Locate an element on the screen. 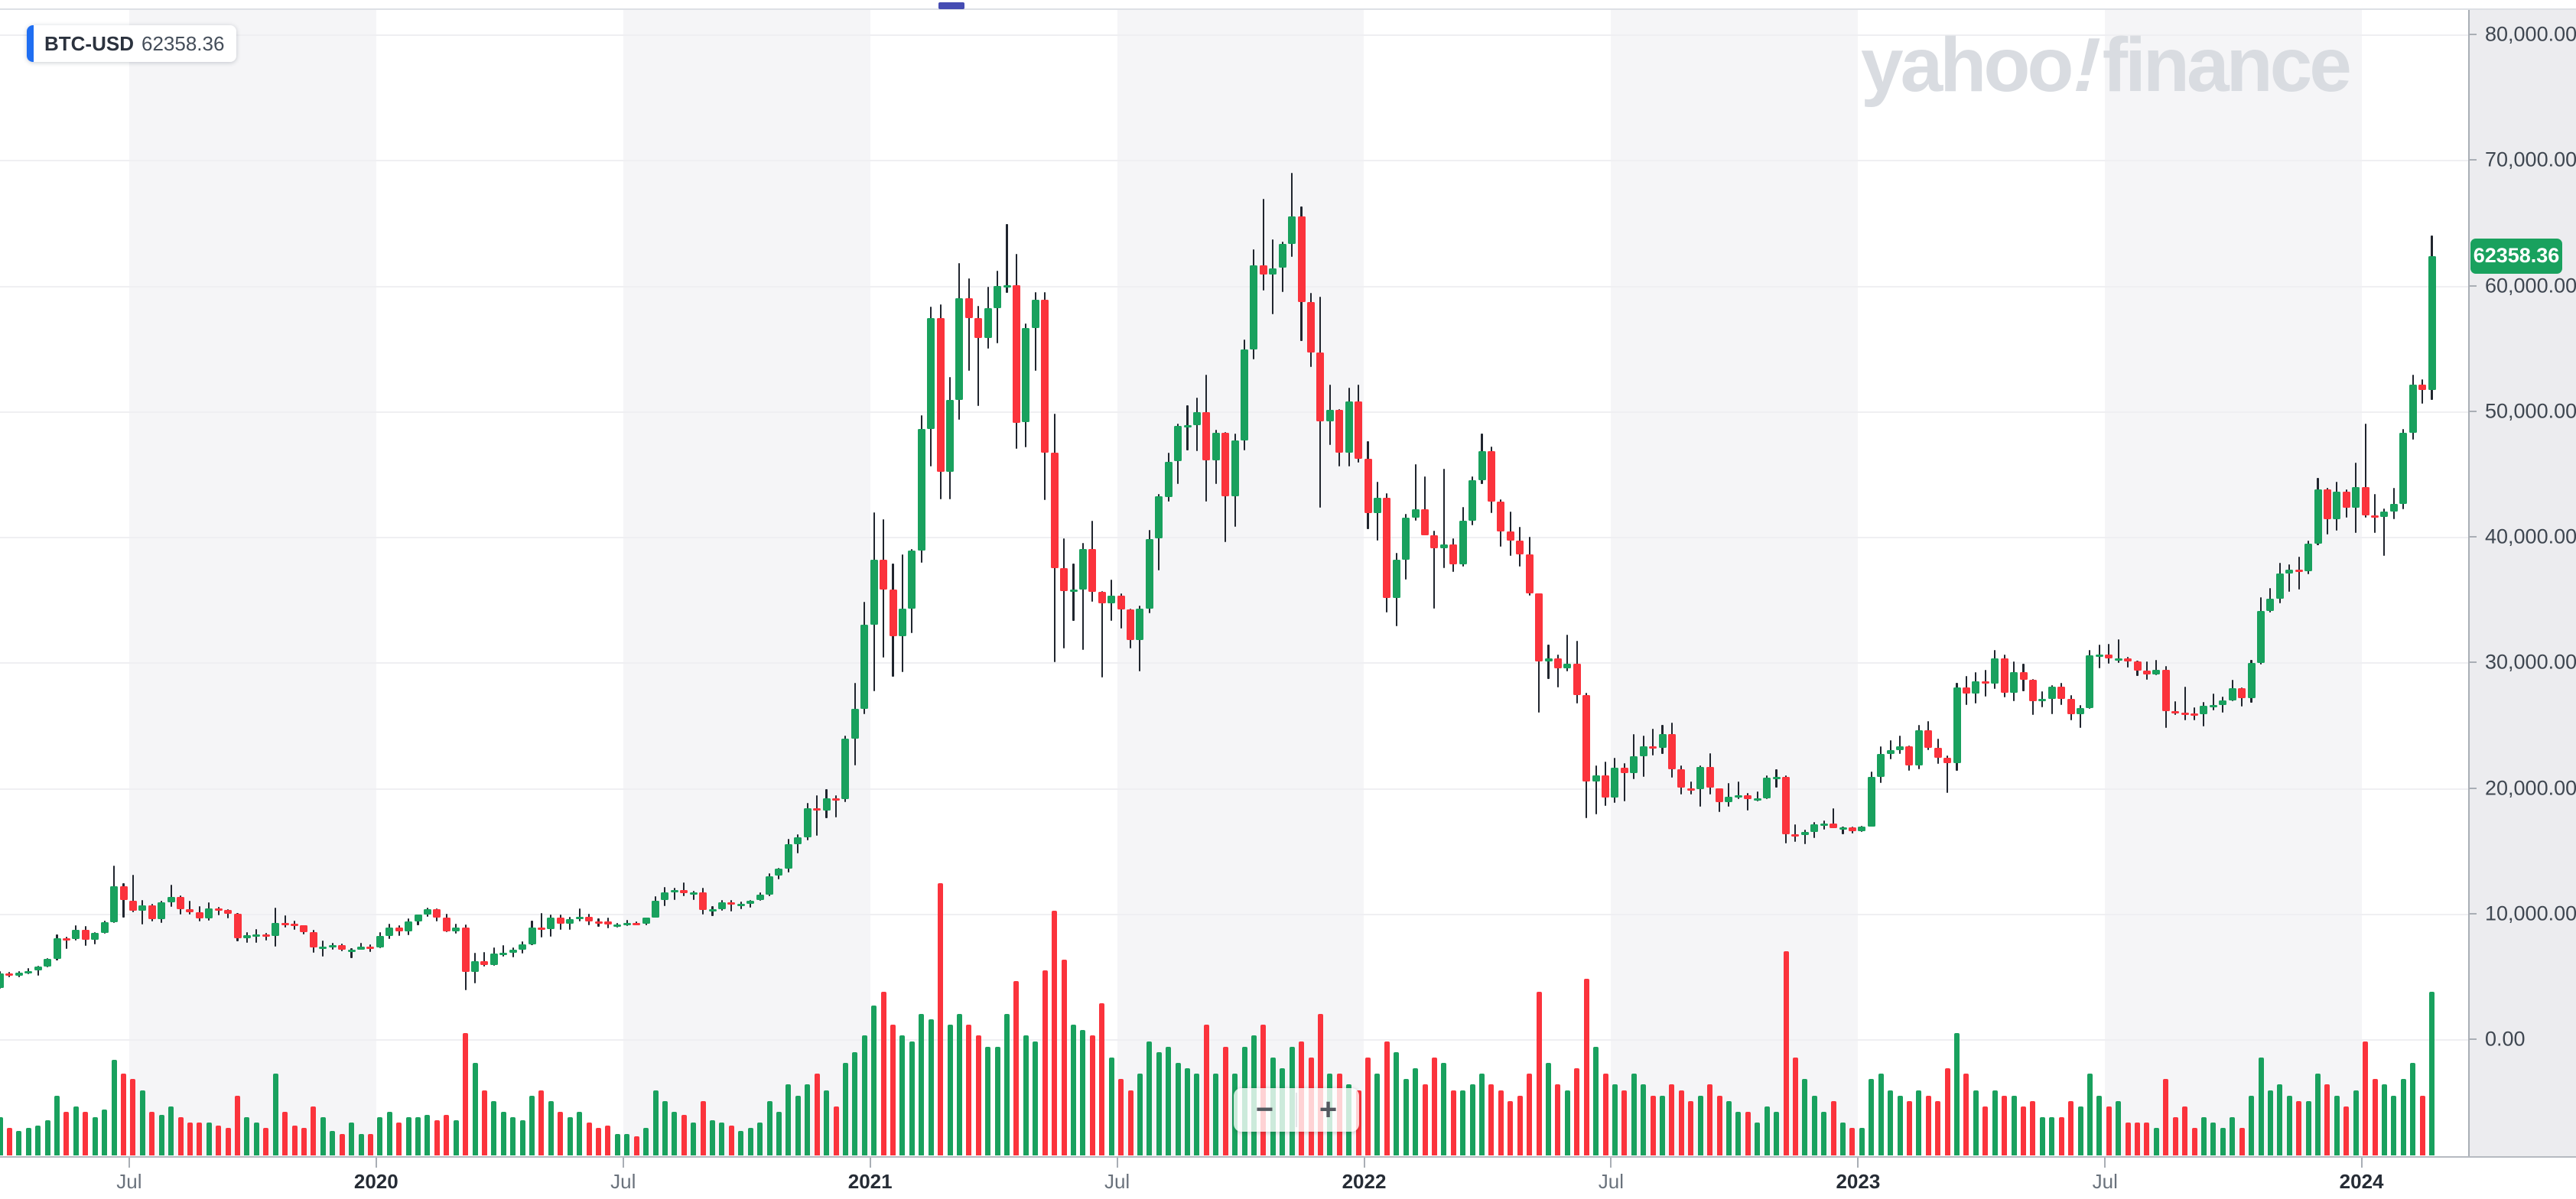  x-axis-label: Jul is located at coordinates (2105, 1181).